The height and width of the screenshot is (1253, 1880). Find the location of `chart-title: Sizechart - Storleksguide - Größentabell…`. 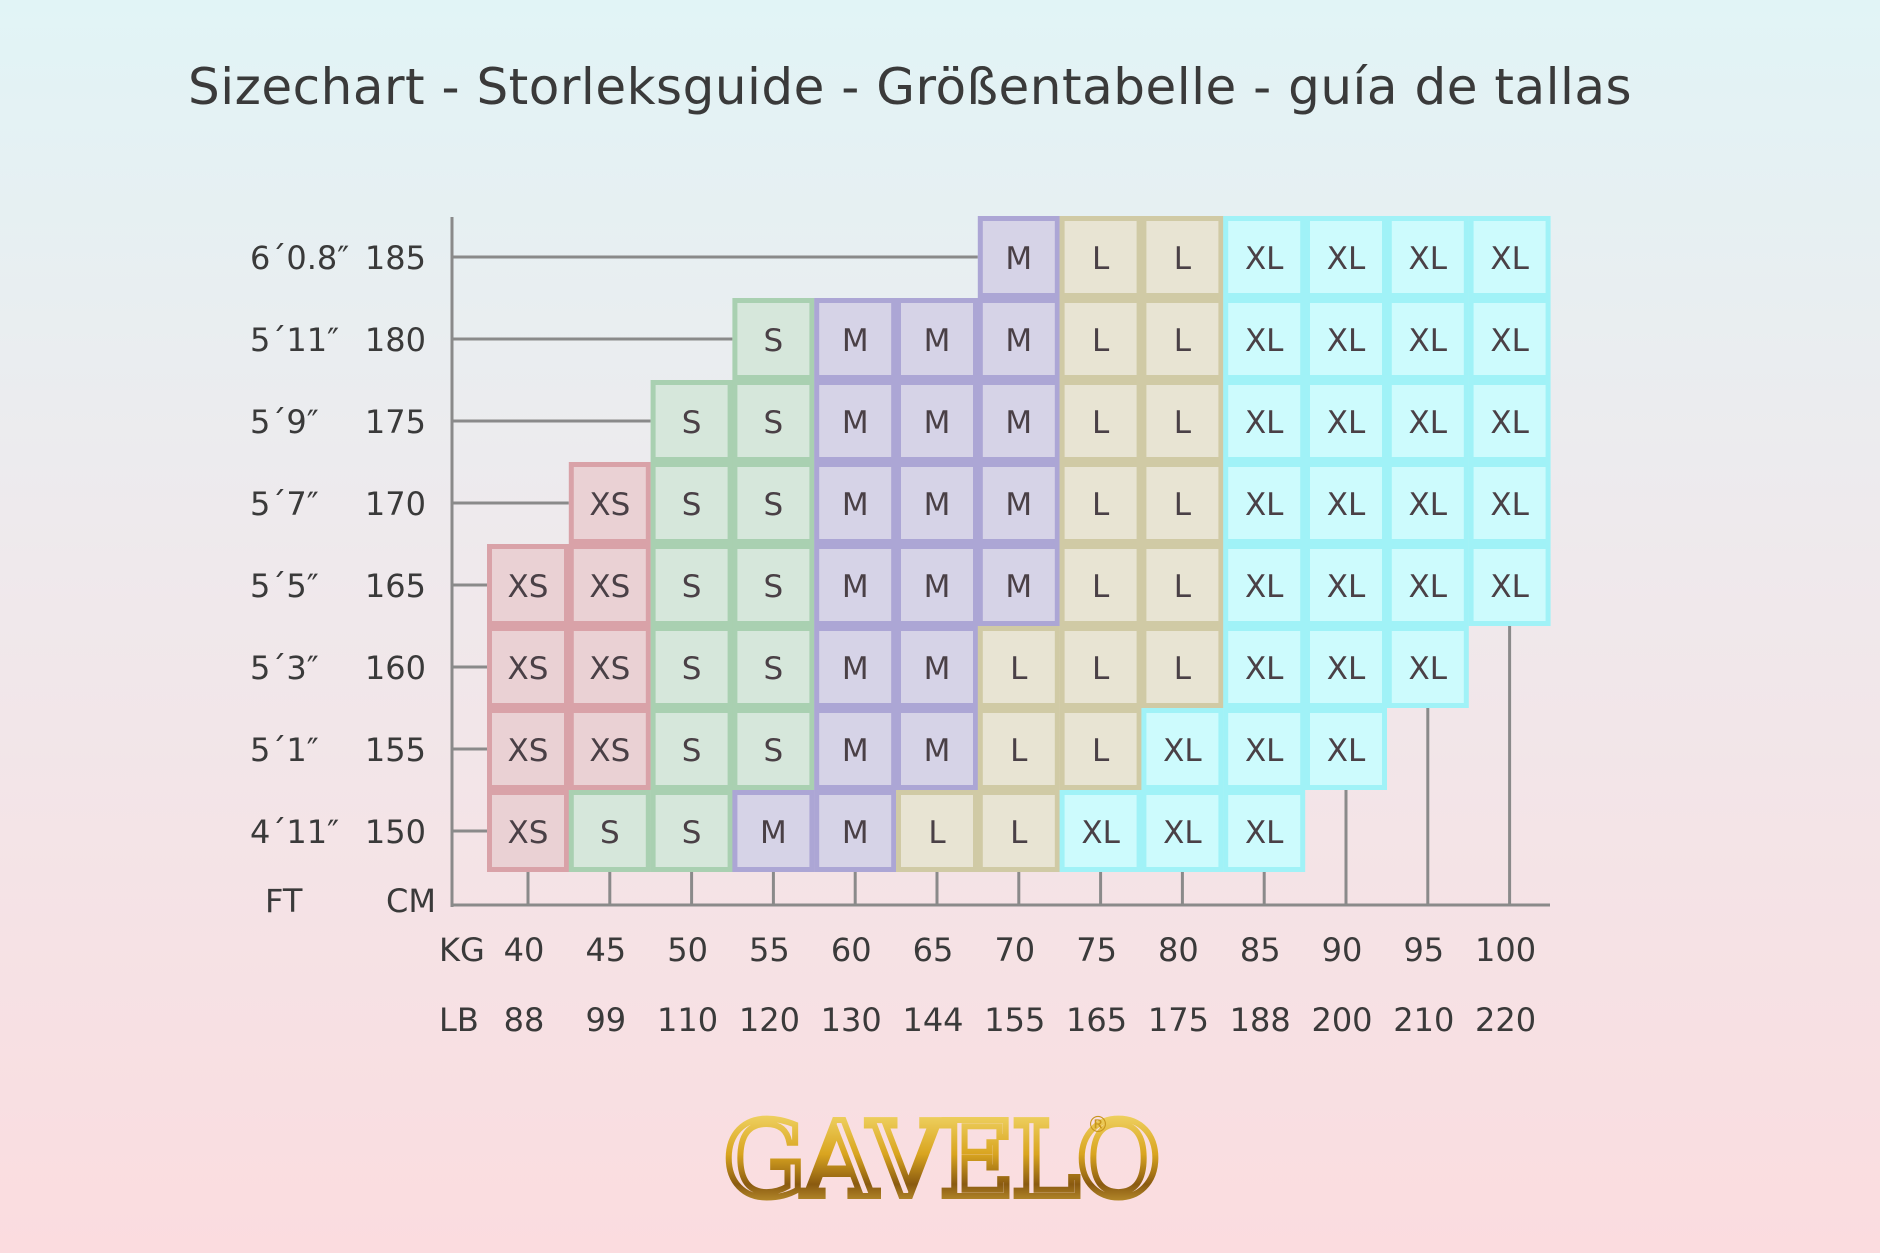

chart-title: Sizechart - Storleksguide - Größentabell… is located at coordinates (910, 87).